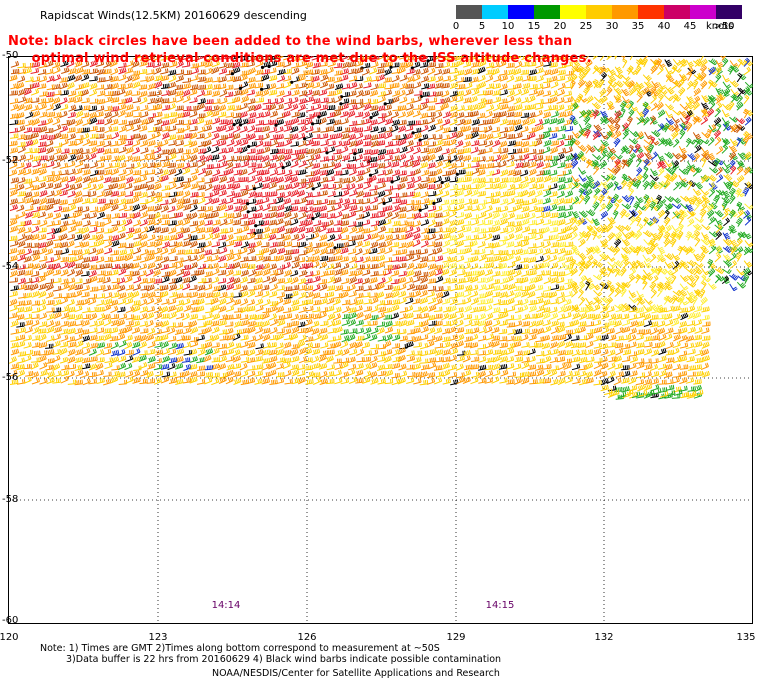  What do you see at coordinates (319, 117) in the screenshot?
I see `contamination-circle` at bounding box center [319, 117].